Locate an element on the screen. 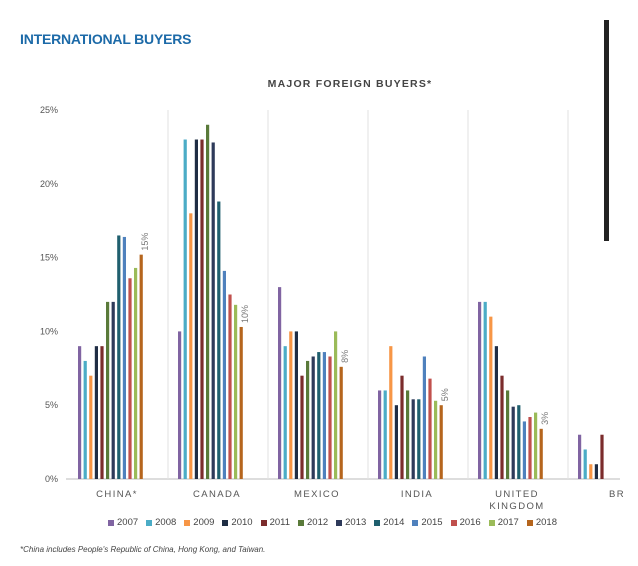  legend-item: 2015 is located at coordinates (427, 522).